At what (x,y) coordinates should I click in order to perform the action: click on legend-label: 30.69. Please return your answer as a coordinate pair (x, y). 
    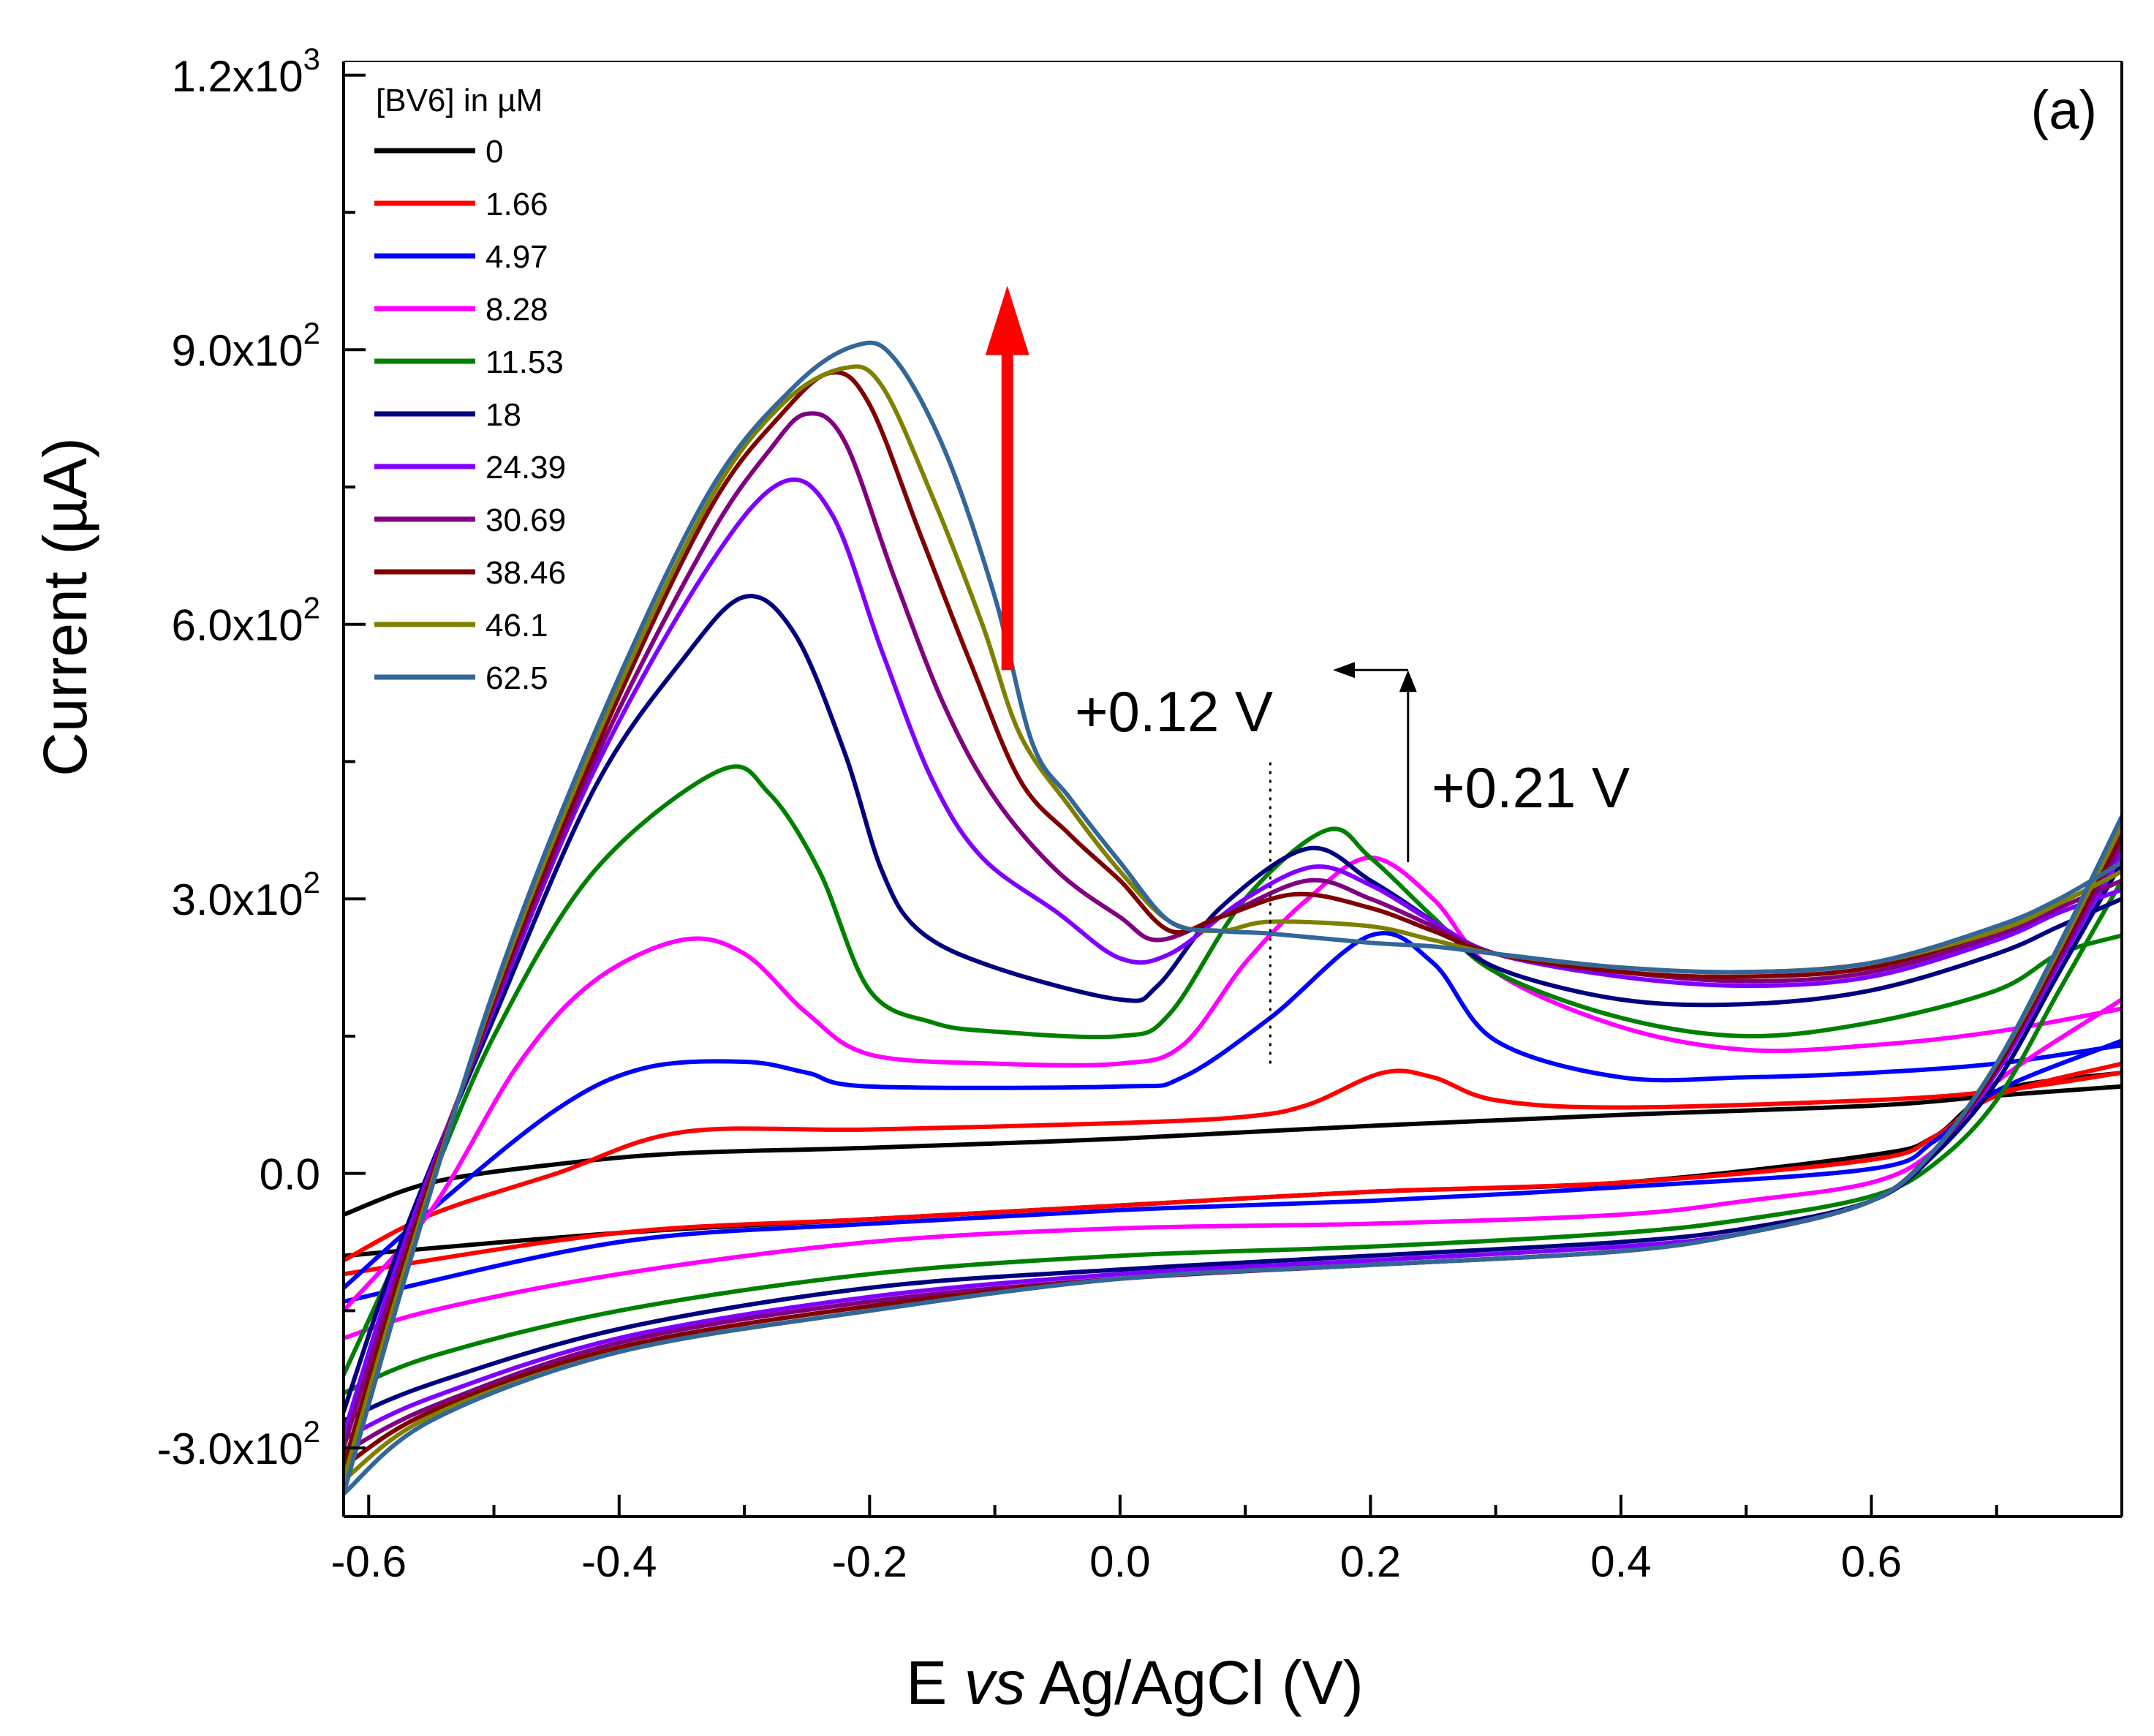
    Looking at the image, I should click on (525, 520).